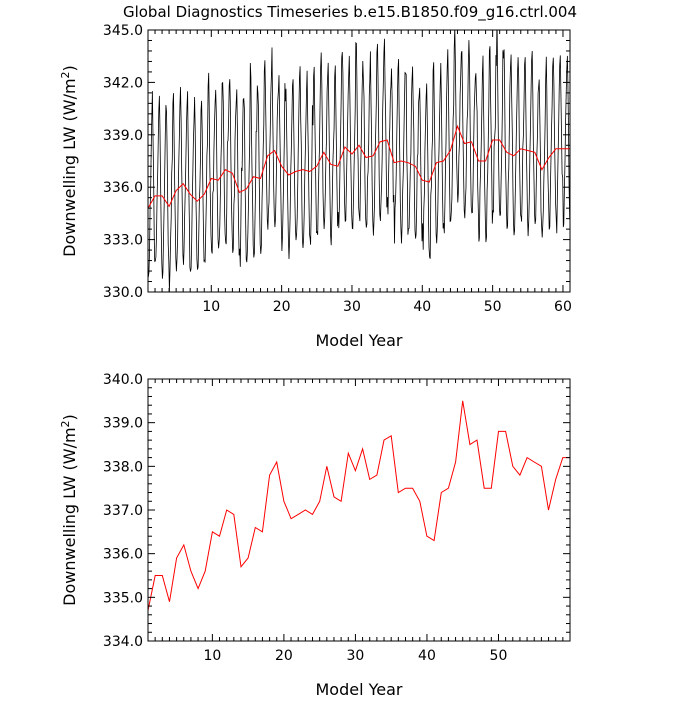  I want to click on y-tick-label: 338.0, so click(123, 467).